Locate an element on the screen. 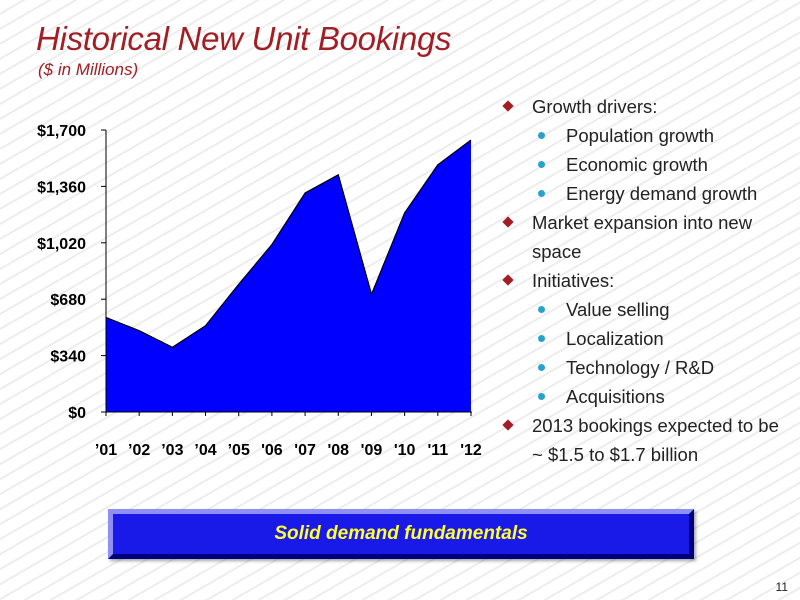 This screenshot has width=800, height=600. sub-bullet-item: Economic growth is located at coordinates (645, 164).